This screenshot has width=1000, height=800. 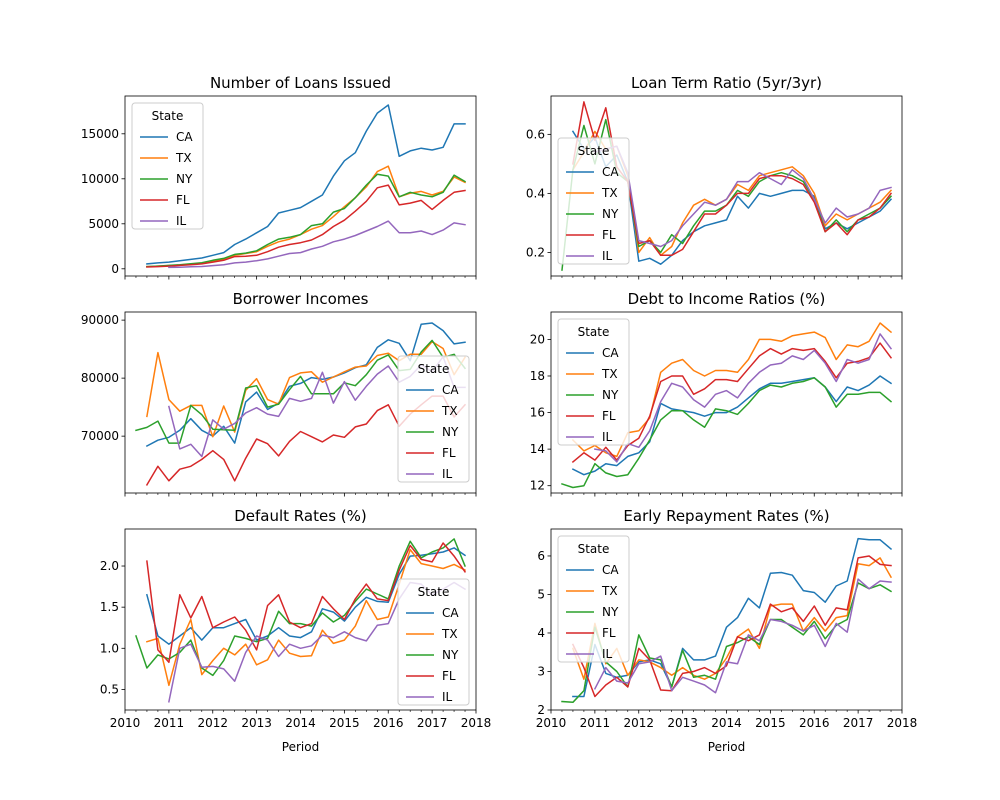 What do you see at coordinates (109, 566) in the screenshot?
I see `y-tick-label: 2.0` at bounding box center [109, 566].